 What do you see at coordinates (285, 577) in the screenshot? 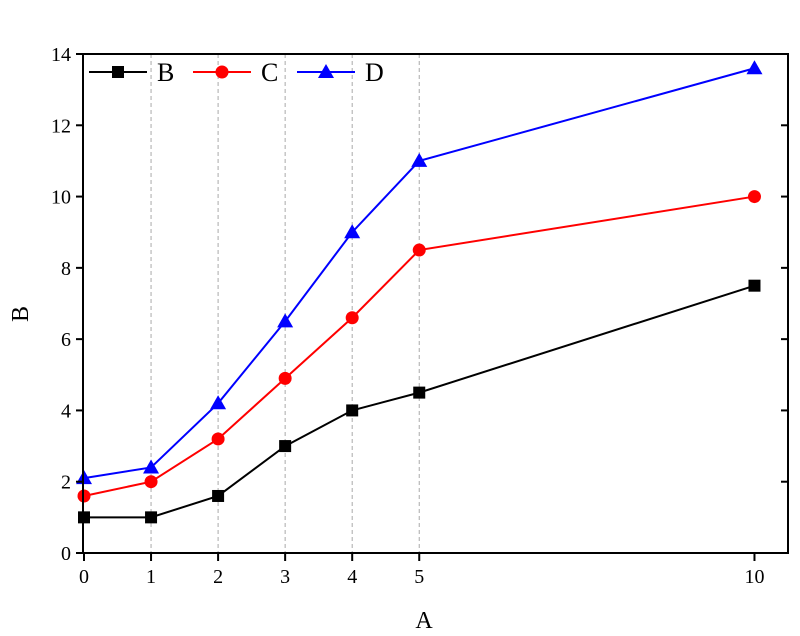
I see `x-tick-label: 3` at bounding box center [285, 577].